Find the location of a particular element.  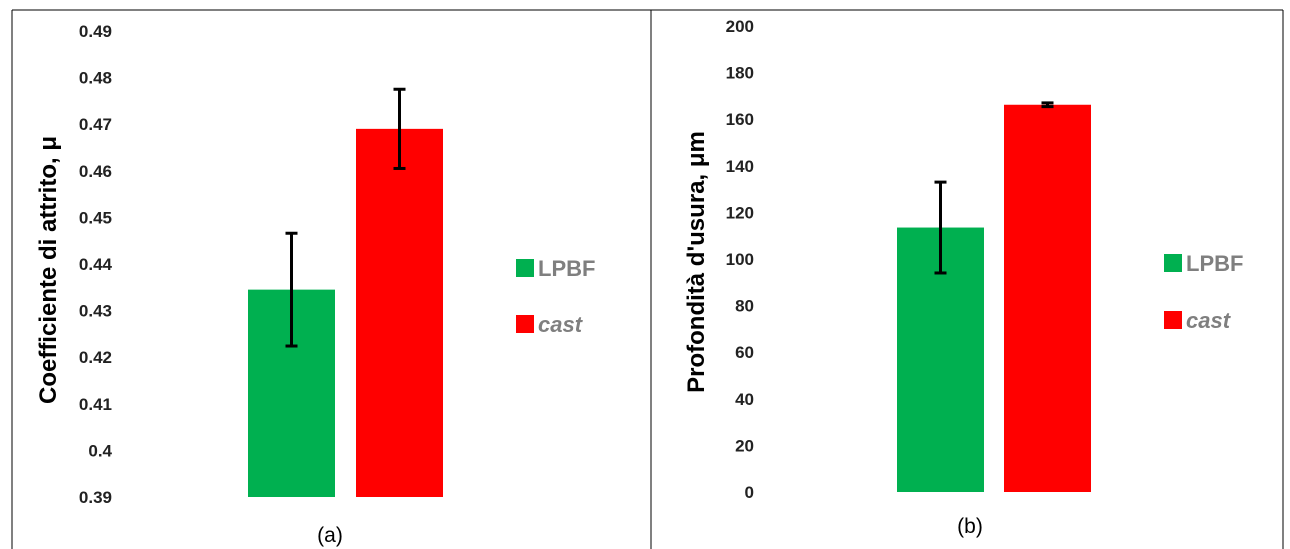

legend-a: LPBF cast is located at coordinates (555, 296).